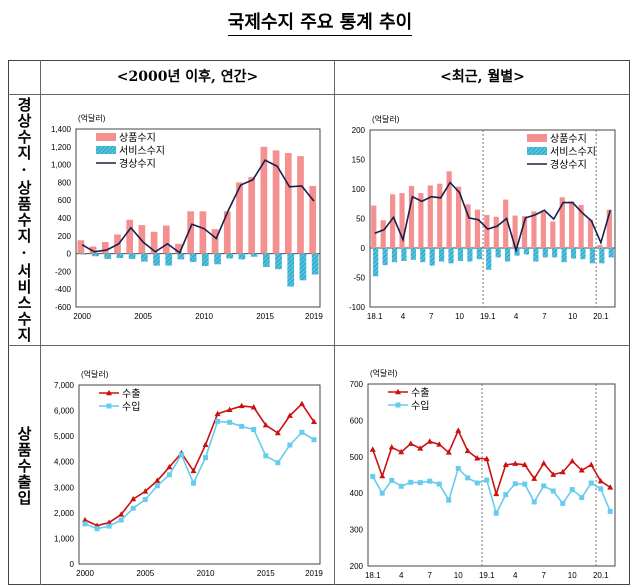  What do you see at coordinates (63, 307) in the screenshot?
I see `y-tick-label: -600` at bounding box center [63, 307].